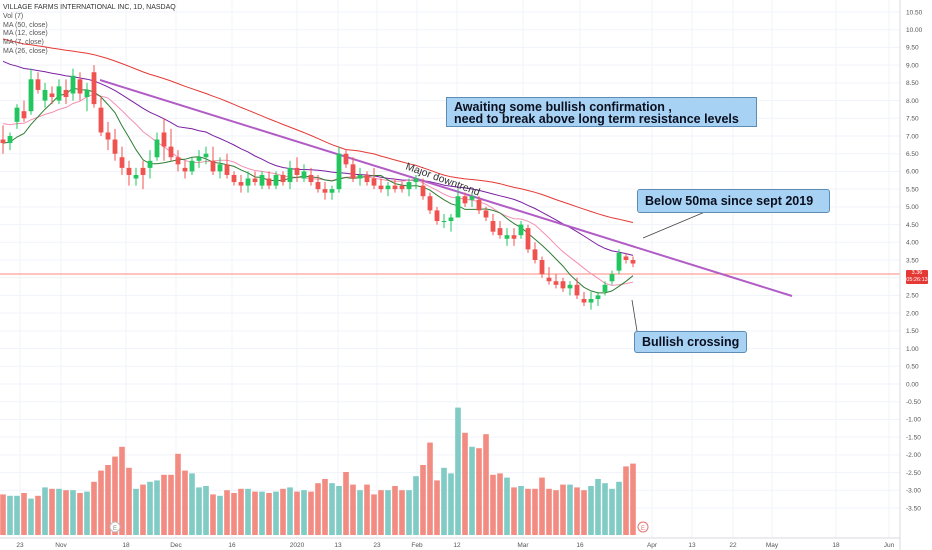 The image size is (932, 550). Describe the element at coordinates (912, 154) in the screenshot. I see `y-tick-label: 6.50` at that location.